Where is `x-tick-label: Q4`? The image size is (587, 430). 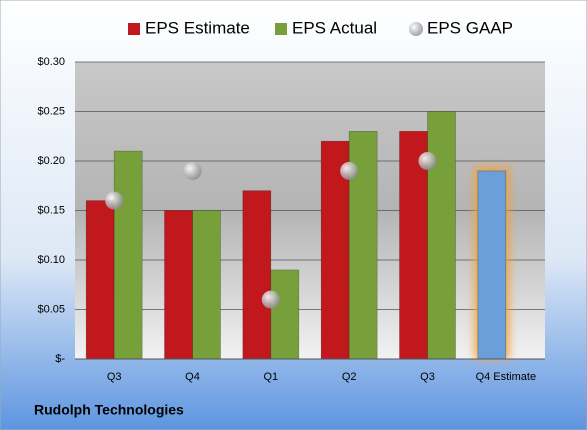
x-tick-label: Q4 is located at coordinates (192, 377).